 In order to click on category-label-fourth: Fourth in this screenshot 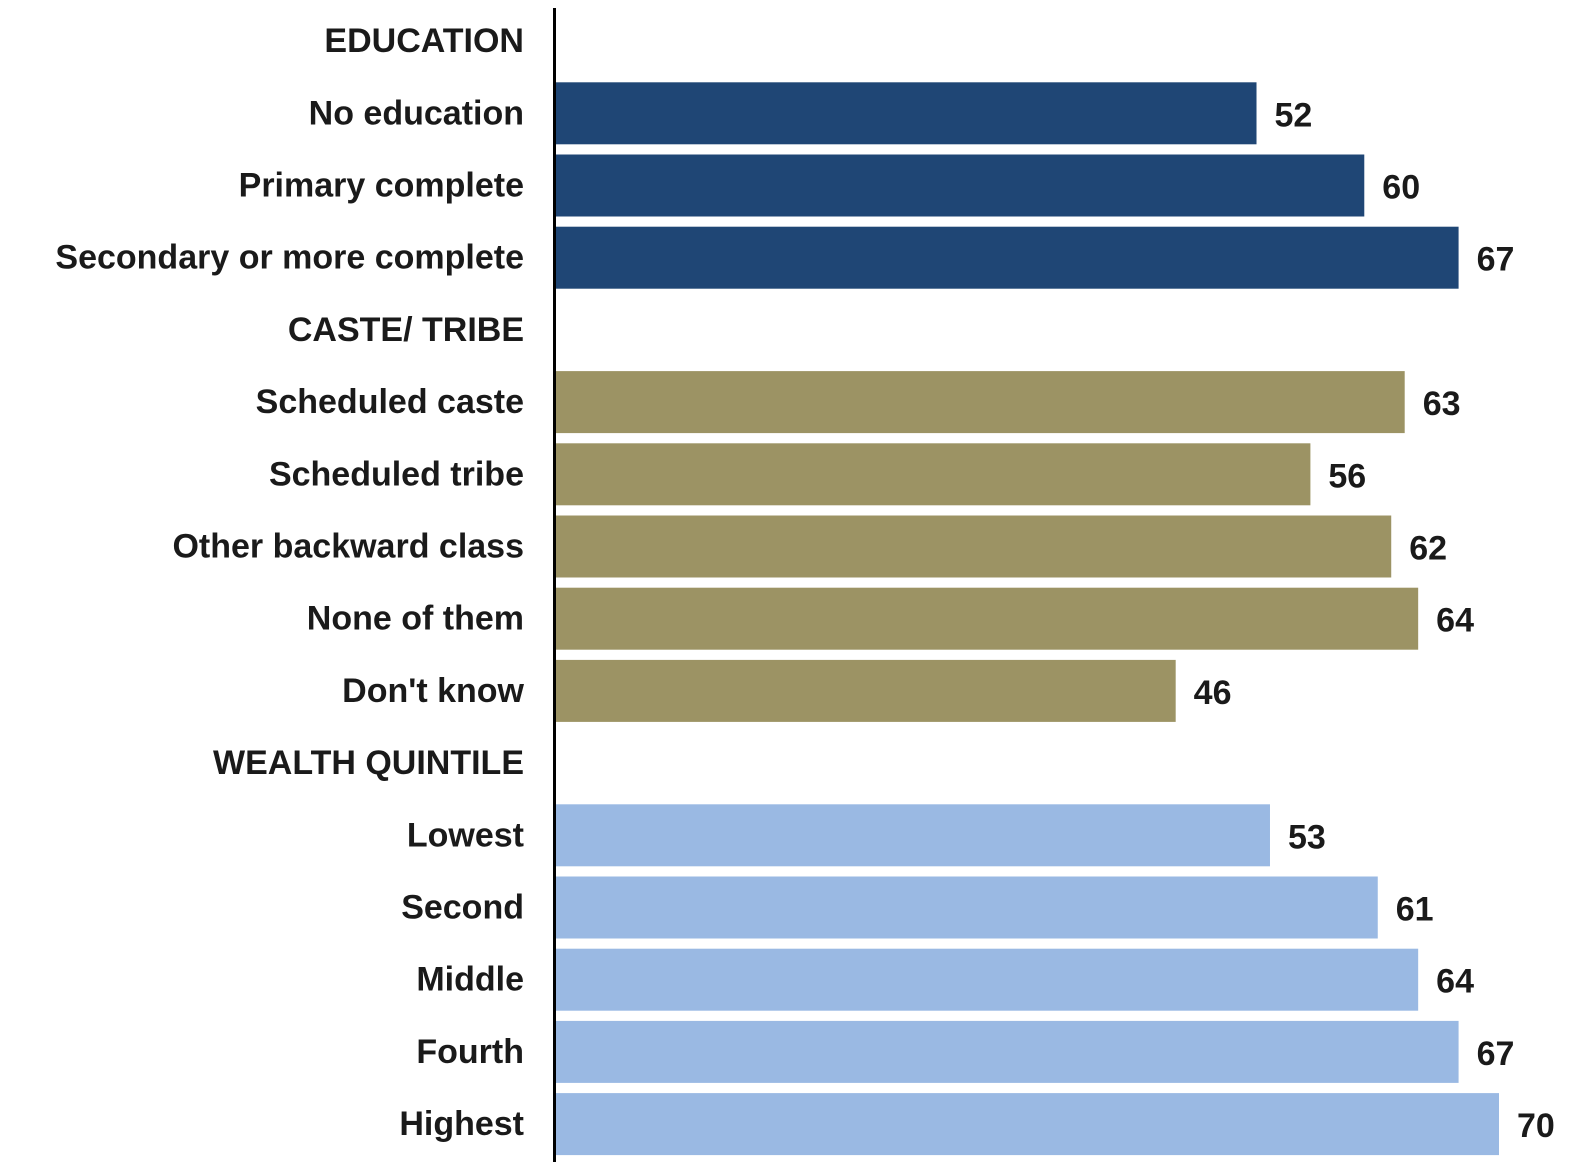, I will do `click(470, 1052)`.